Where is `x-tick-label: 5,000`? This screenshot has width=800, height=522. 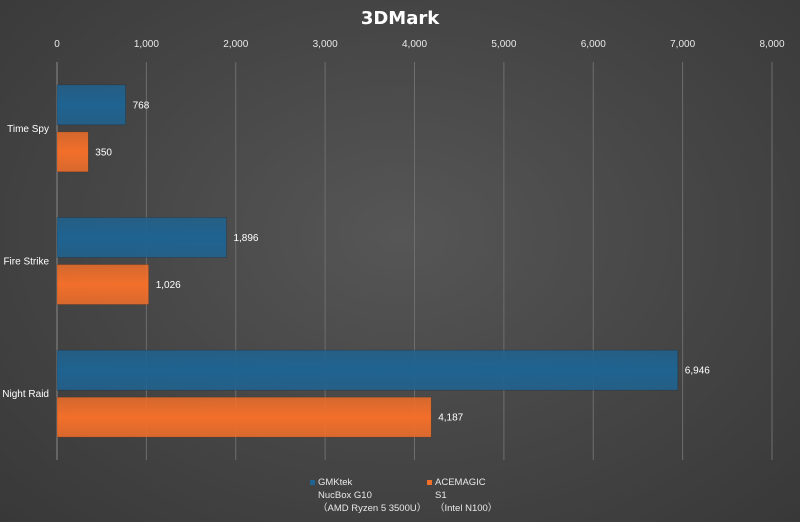 x-tick-label: 5,000 is located at coordinates (503, 44).